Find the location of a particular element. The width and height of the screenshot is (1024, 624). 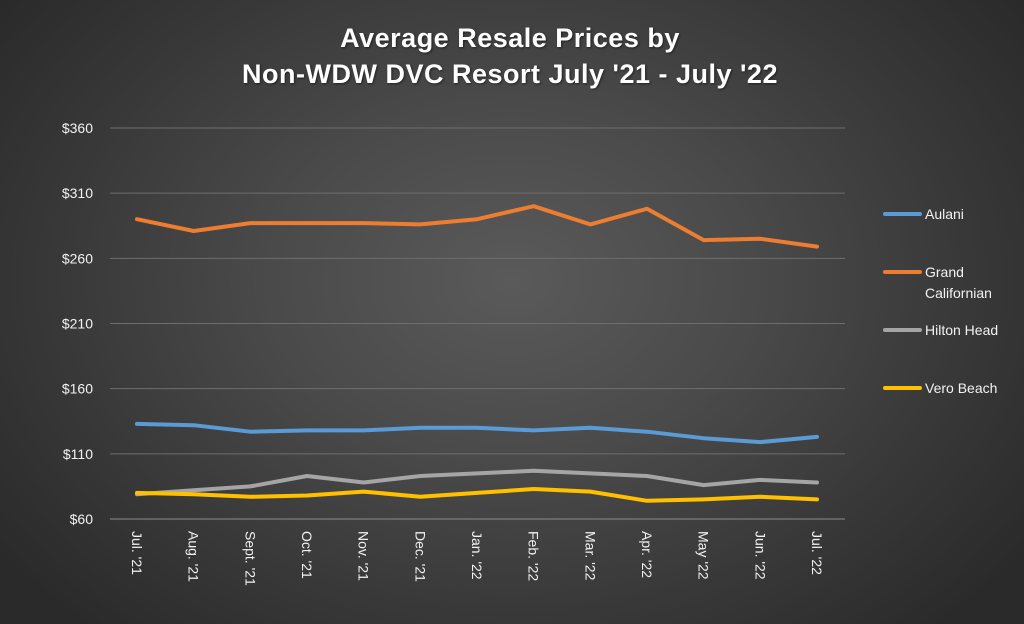

y-tick-label: $310 is located at coordinates (77, 193).